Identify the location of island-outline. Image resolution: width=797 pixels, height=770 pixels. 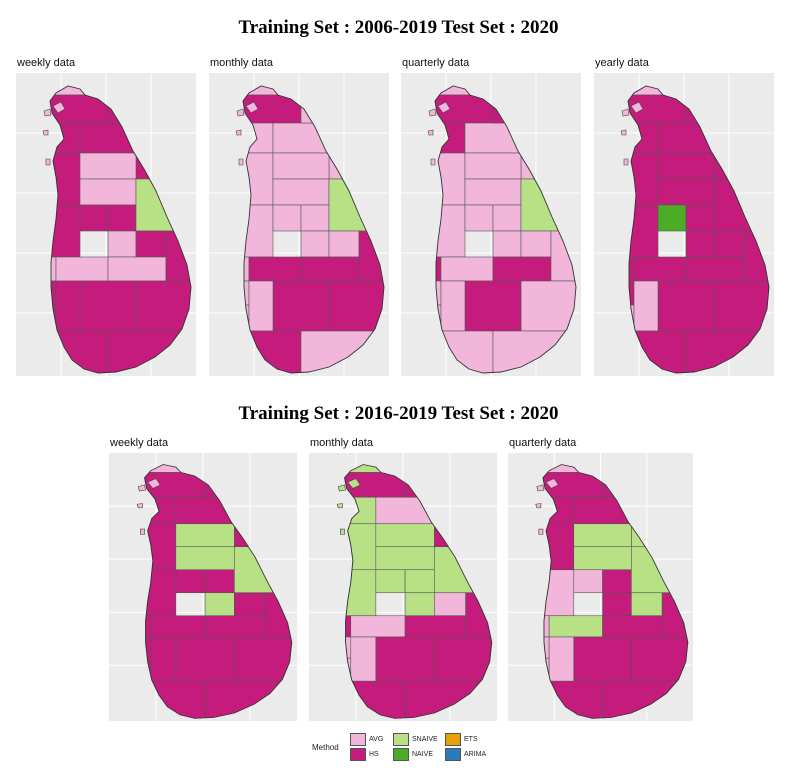
(120, 229).